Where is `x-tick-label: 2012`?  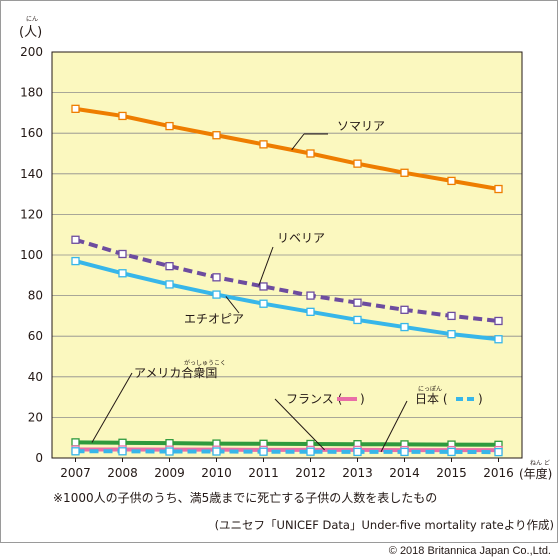 x-tick-label: 2012 is located at coordinates (310, 473).